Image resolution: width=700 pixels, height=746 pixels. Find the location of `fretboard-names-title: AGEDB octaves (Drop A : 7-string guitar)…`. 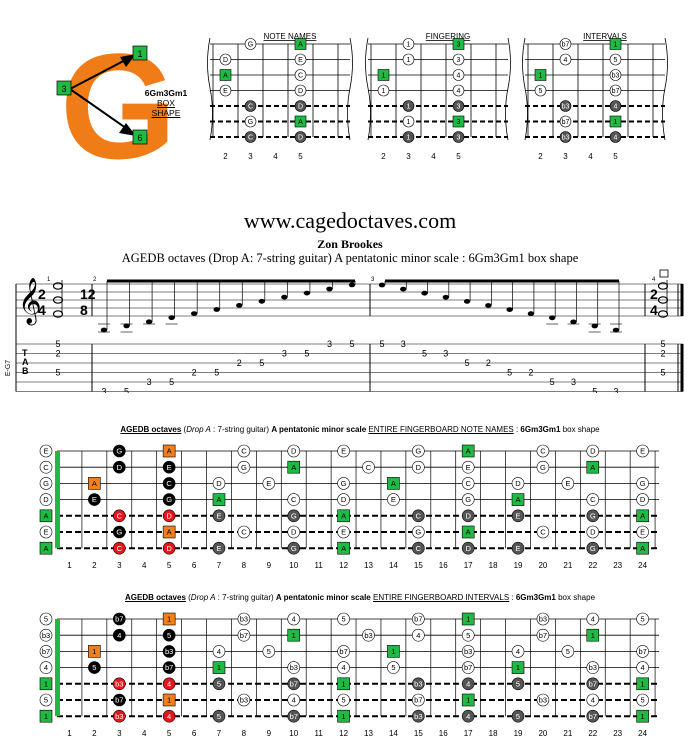

fretboard-names-title: AGEDB octaves (Drop A : 7-string guitar)… is located at coordinates (360, 429).